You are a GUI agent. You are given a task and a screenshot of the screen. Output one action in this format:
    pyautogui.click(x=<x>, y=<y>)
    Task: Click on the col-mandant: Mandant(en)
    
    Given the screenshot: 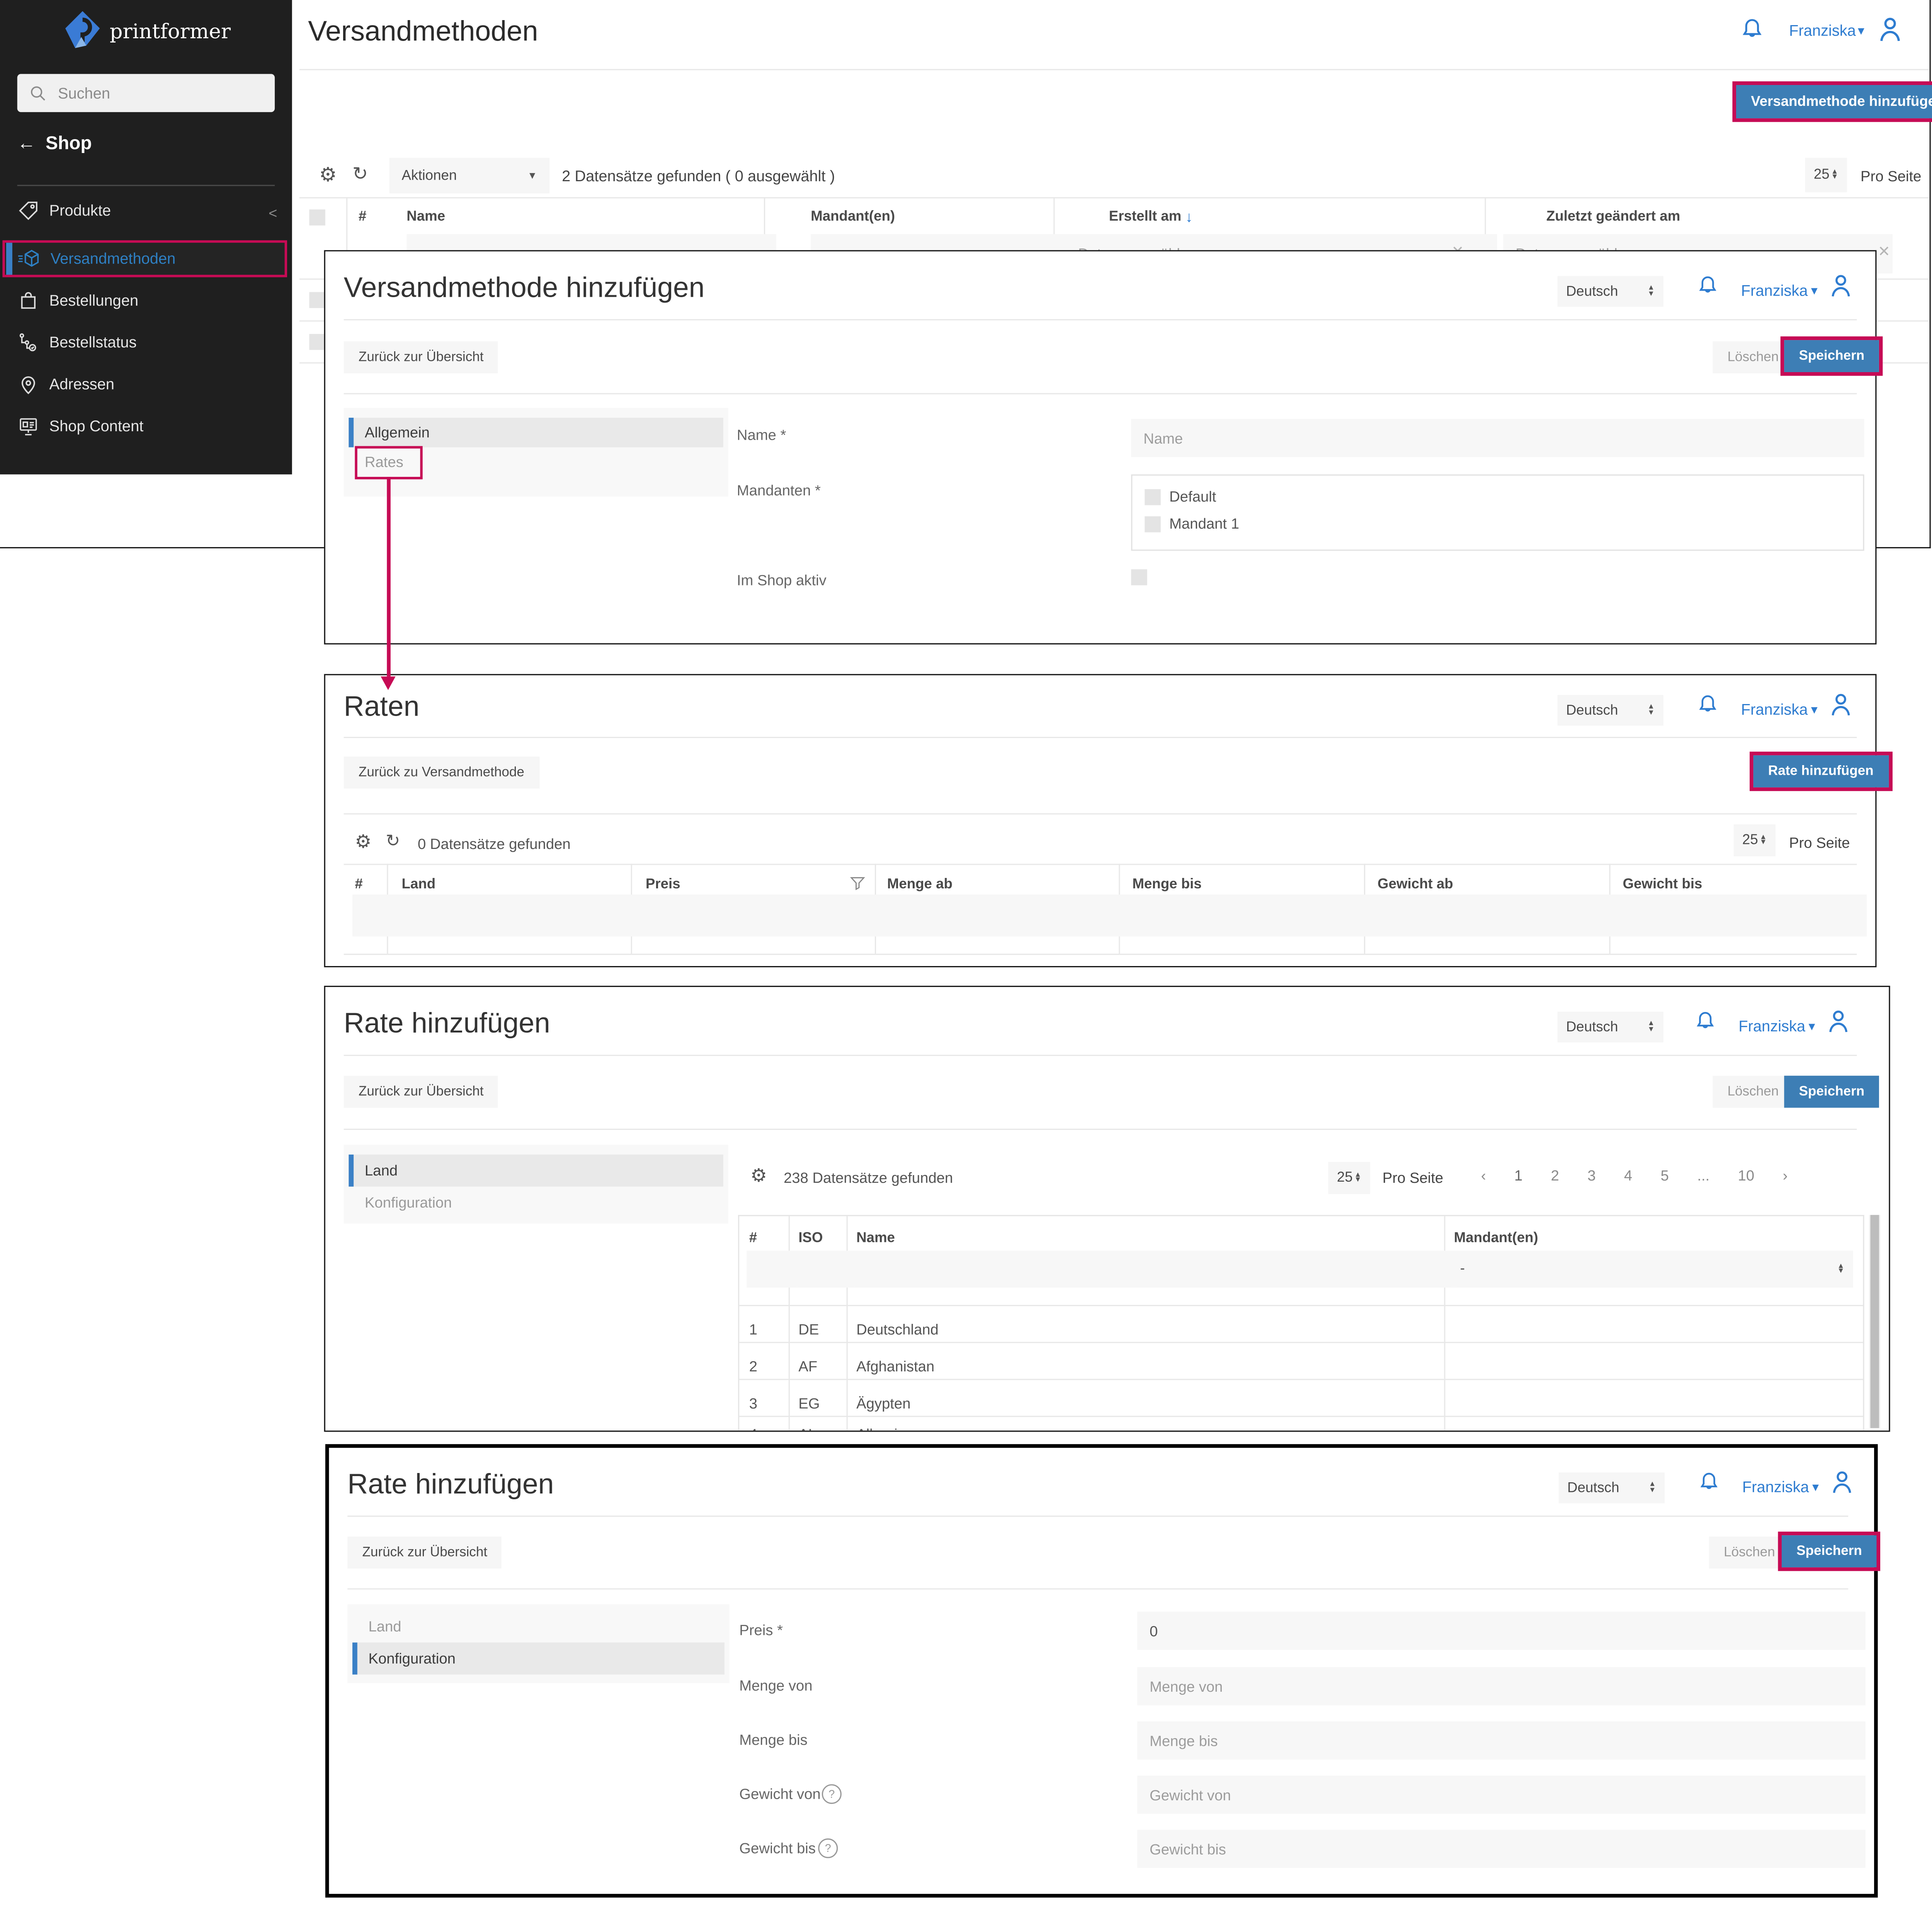 What is the action you would take?
    pyautogui.click(x=853, y=217)
    